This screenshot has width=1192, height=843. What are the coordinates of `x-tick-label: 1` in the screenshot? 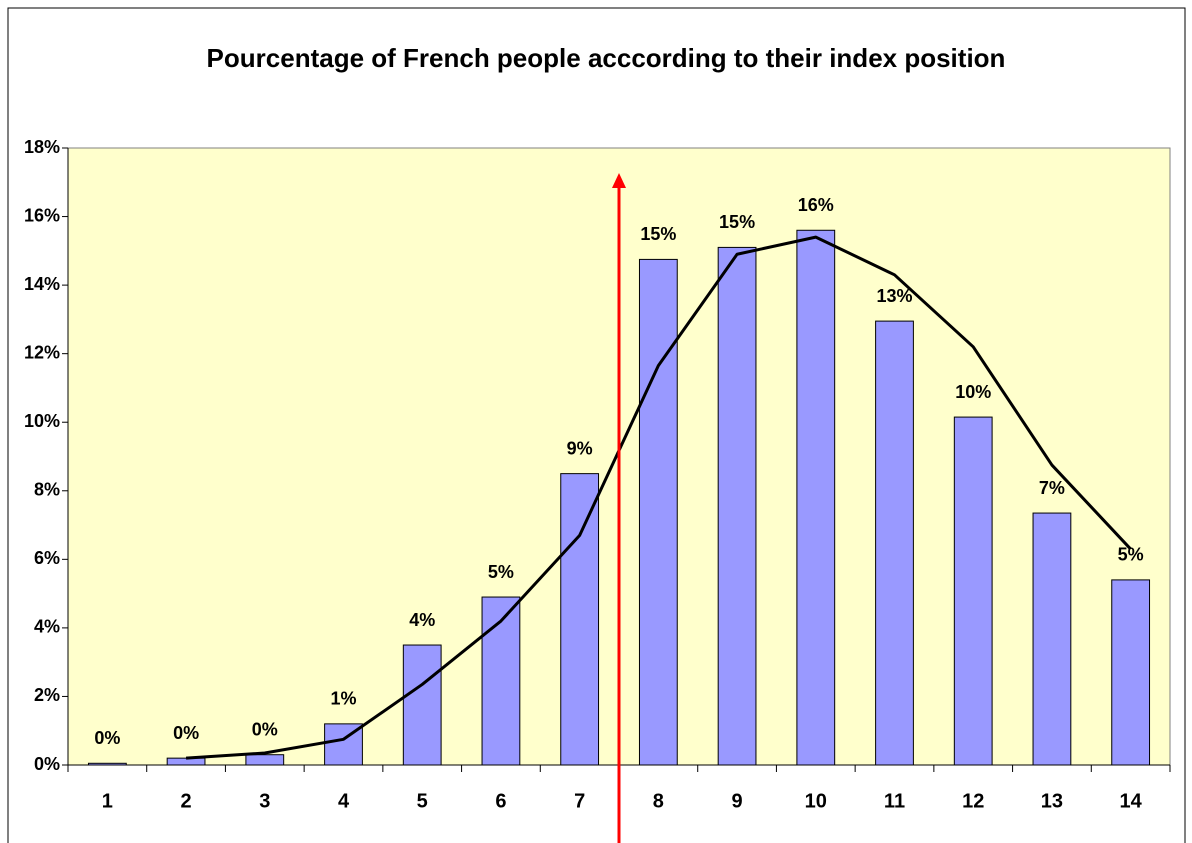 It's located at (107, 801).